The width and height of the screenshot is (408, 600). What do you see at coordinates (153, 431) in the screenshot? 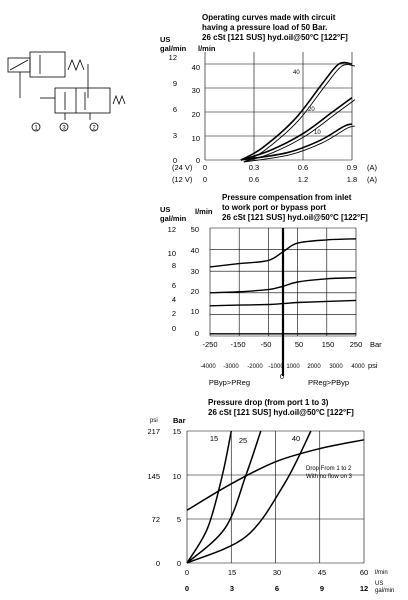
I see `chart3-ypsi-tick: 217` at bounding box center [153, 431].